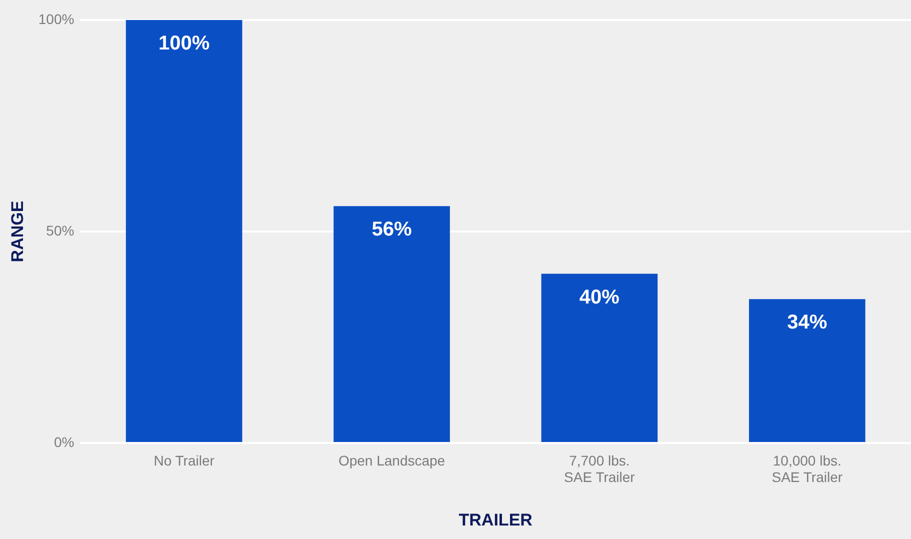 The width and height of the screenshot is (911, 539). What do you see at coordinates (807, 469) in the screenshot?
I see `x-tick-label: 10,000 lbs. SAE Trailer` at bounding box center [807, 469].